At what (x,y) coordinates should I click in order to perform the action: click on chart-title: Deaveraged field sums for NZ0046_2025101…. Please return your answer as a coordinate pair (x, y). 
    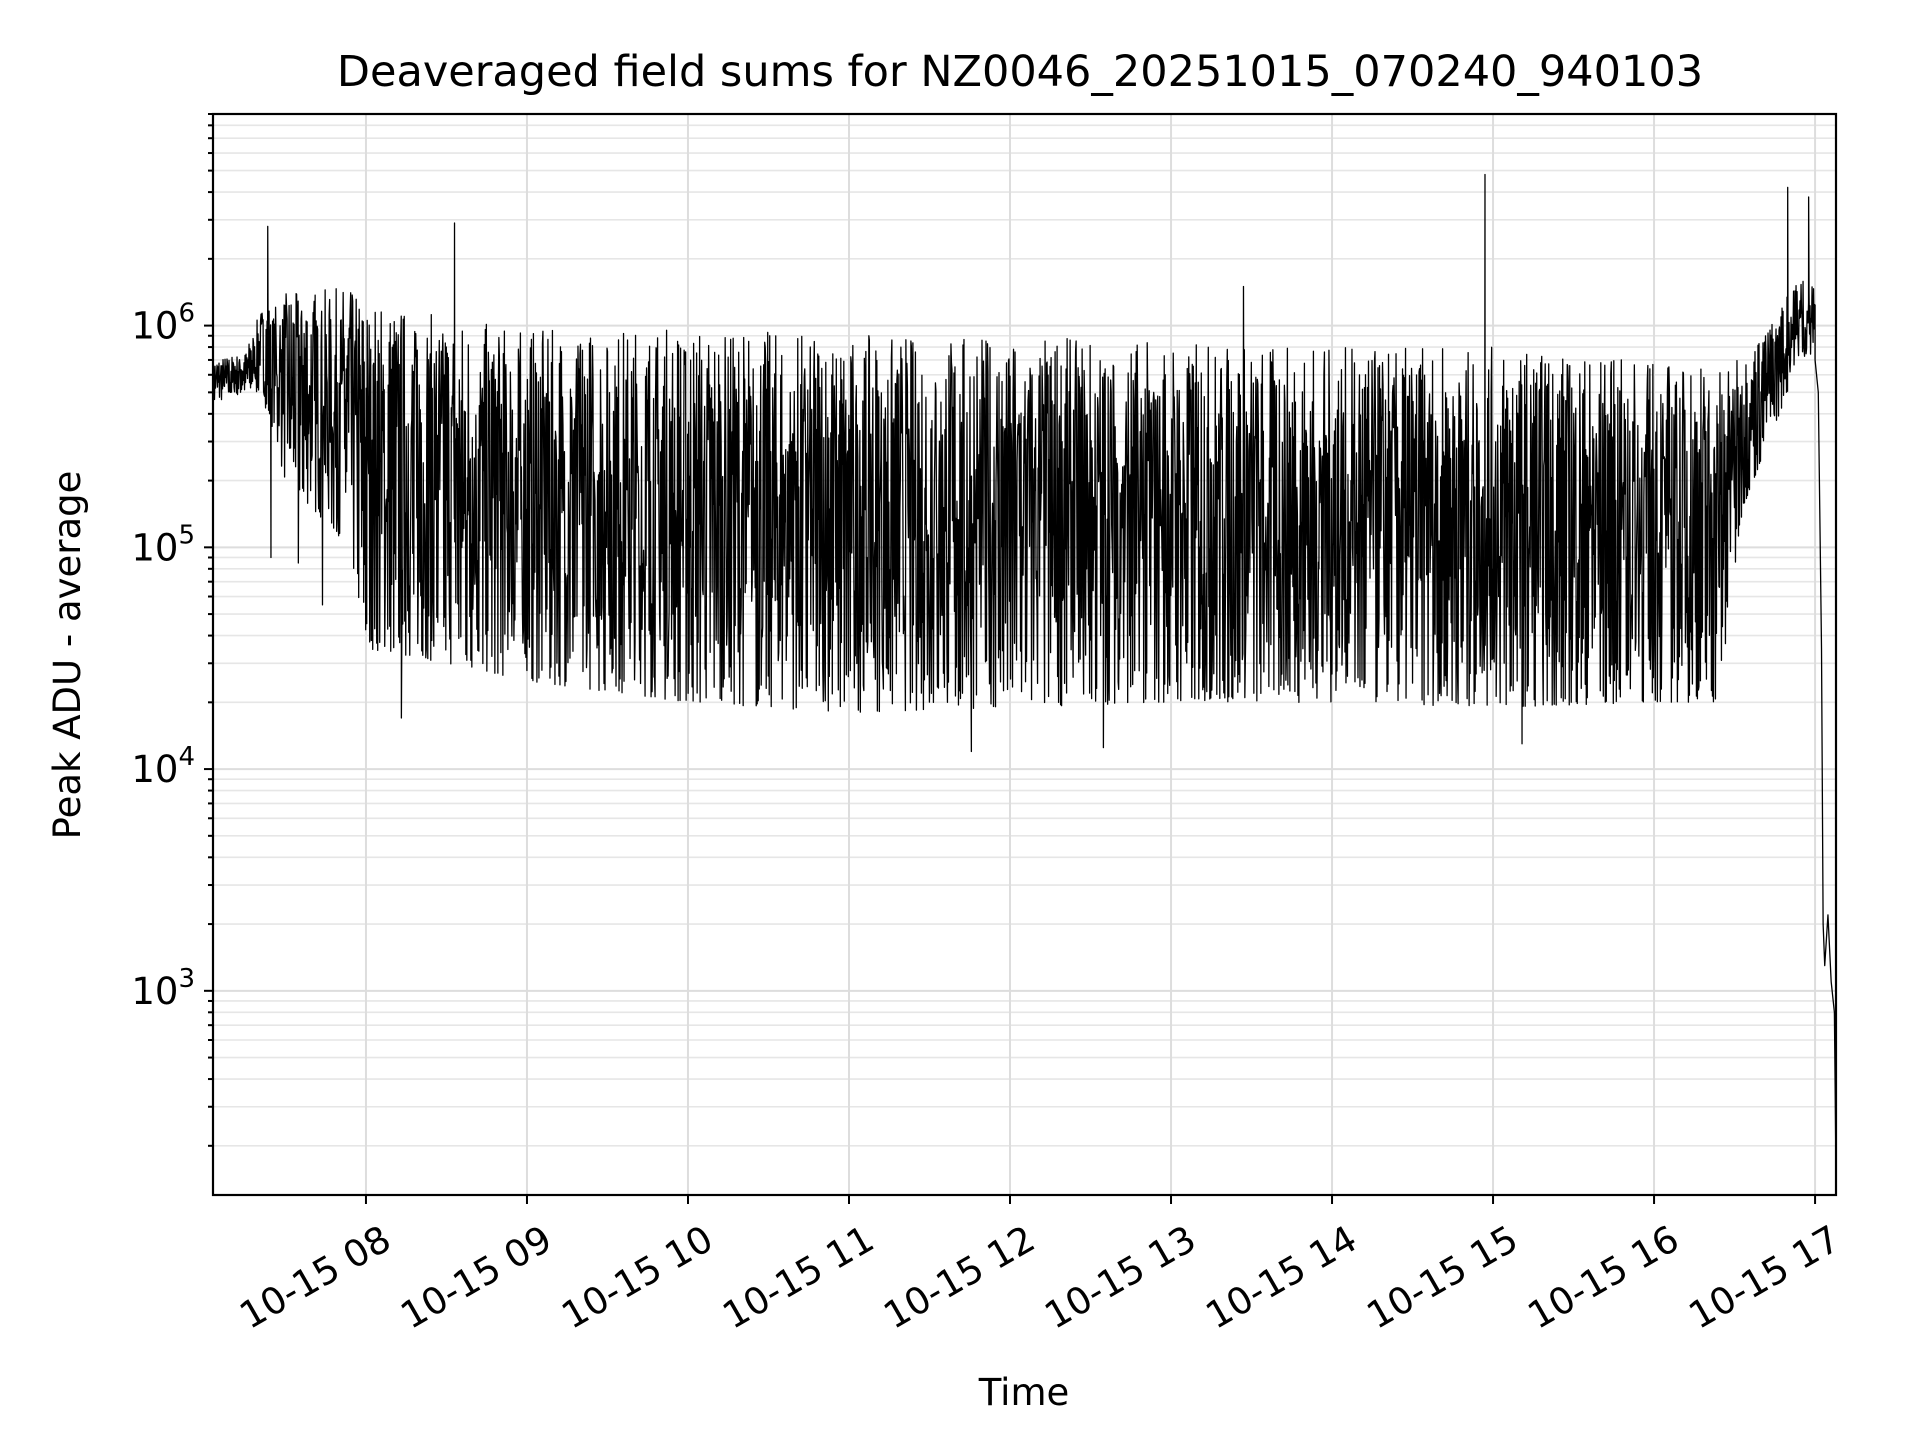
    Looking at the image, I should click on (1020, 72).